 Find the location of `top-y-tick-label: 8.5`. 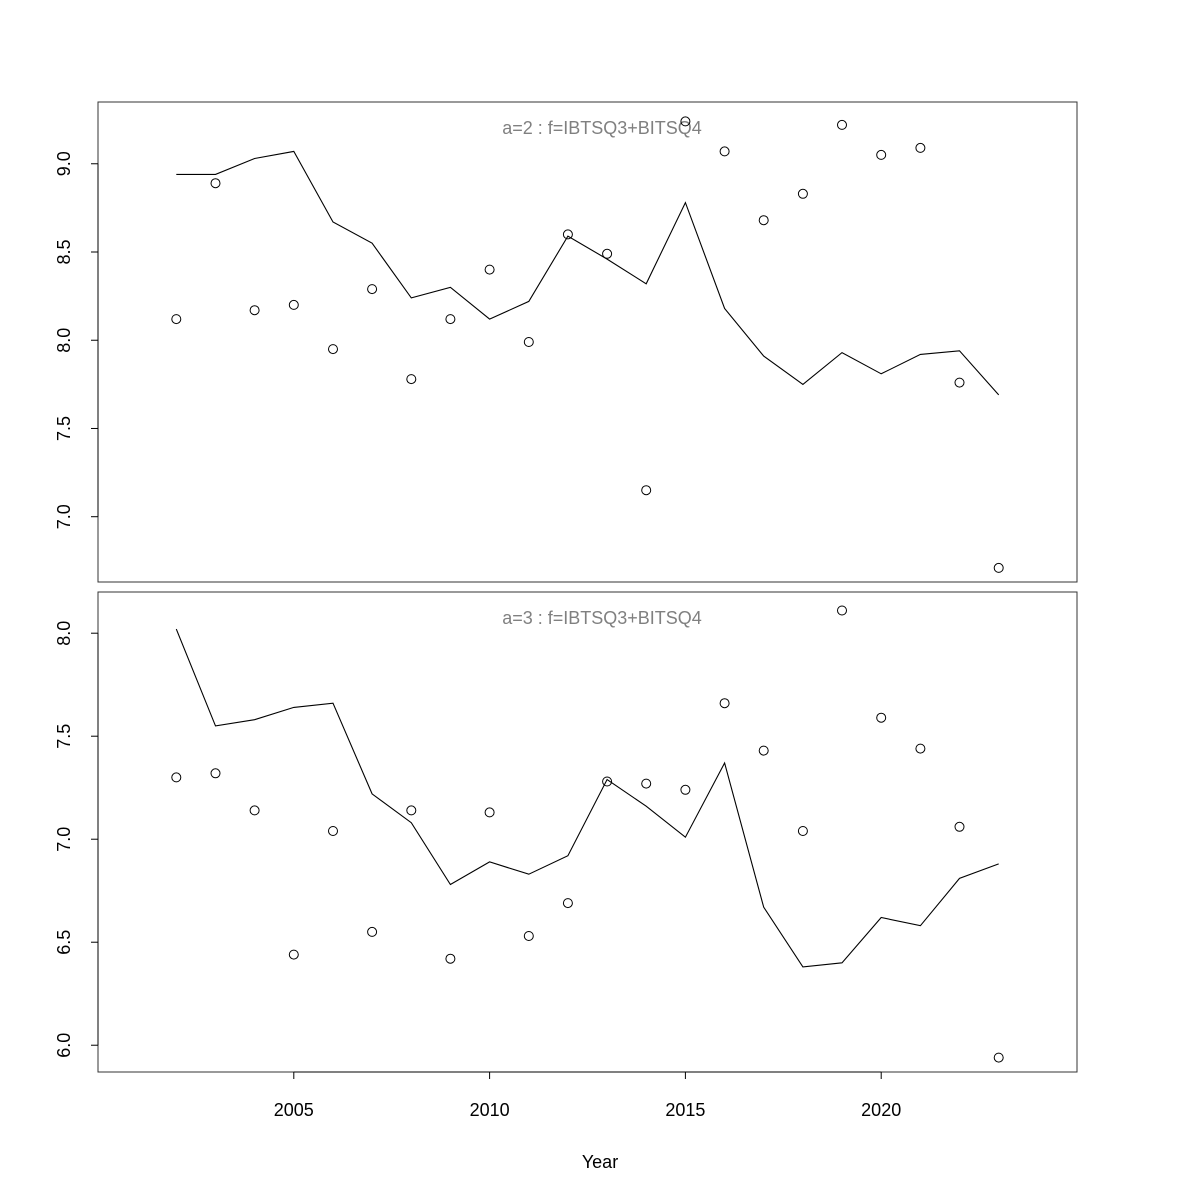

top-y-tick-label: 8.5 is located at coordinates (64, 251).